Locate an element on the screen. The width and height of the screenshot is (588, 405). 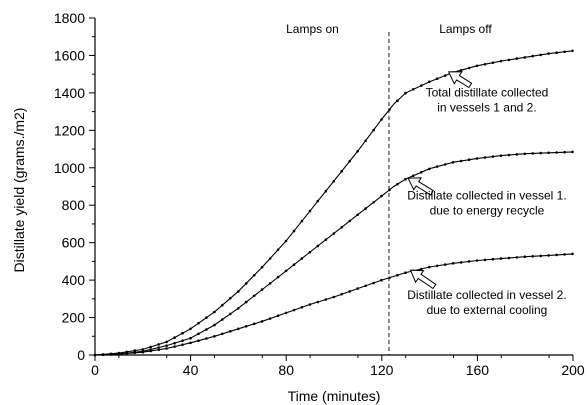
annotation-text: Total distillate collected is located at coordinates (487, 93).